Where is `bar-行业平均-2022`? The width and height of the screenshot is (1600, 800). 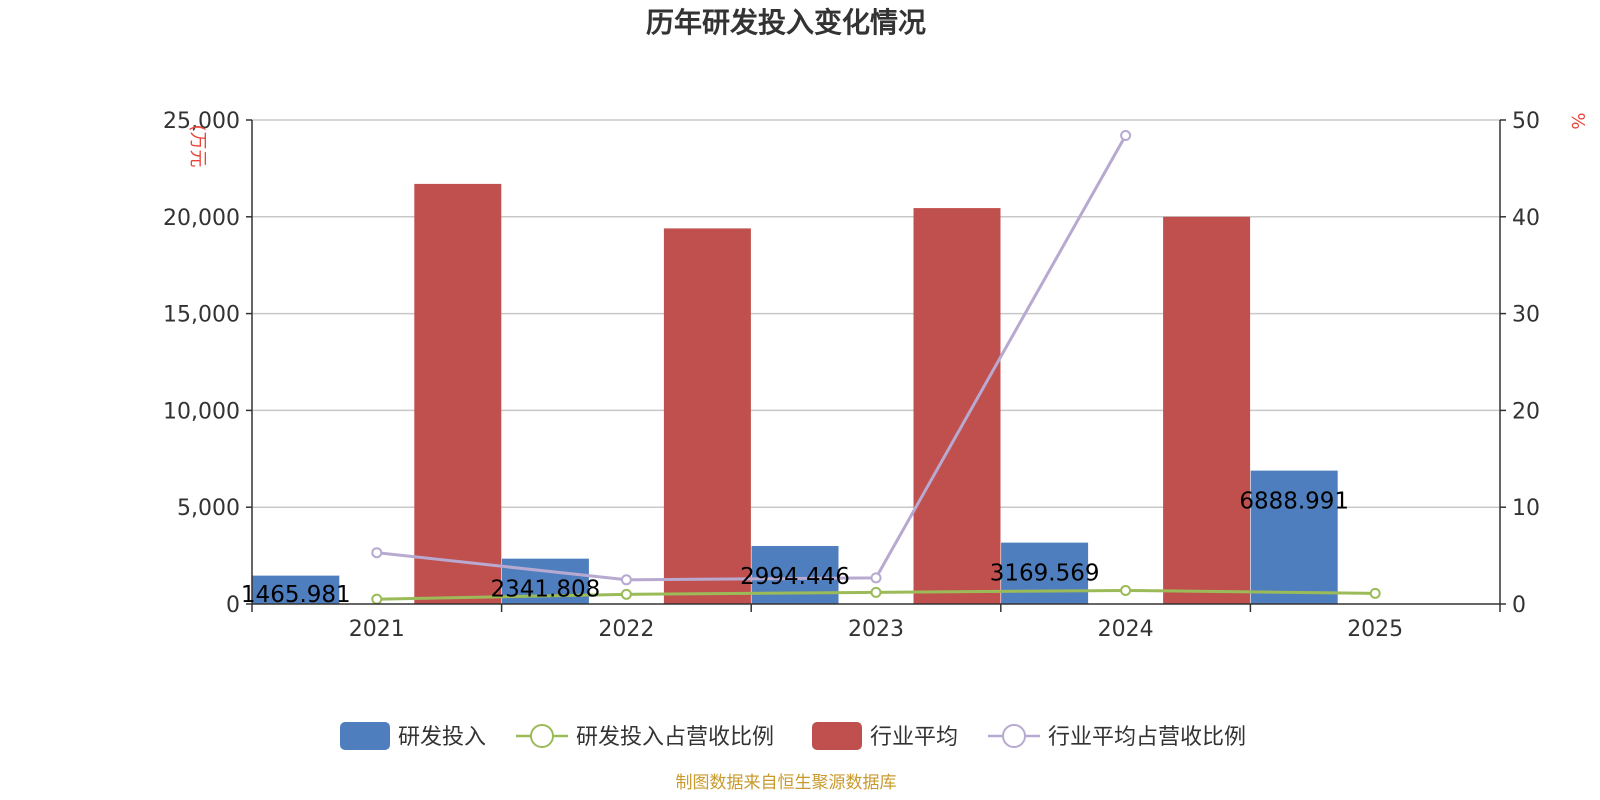 bar-行业平均-2022 is located at coordinates (707, 416).